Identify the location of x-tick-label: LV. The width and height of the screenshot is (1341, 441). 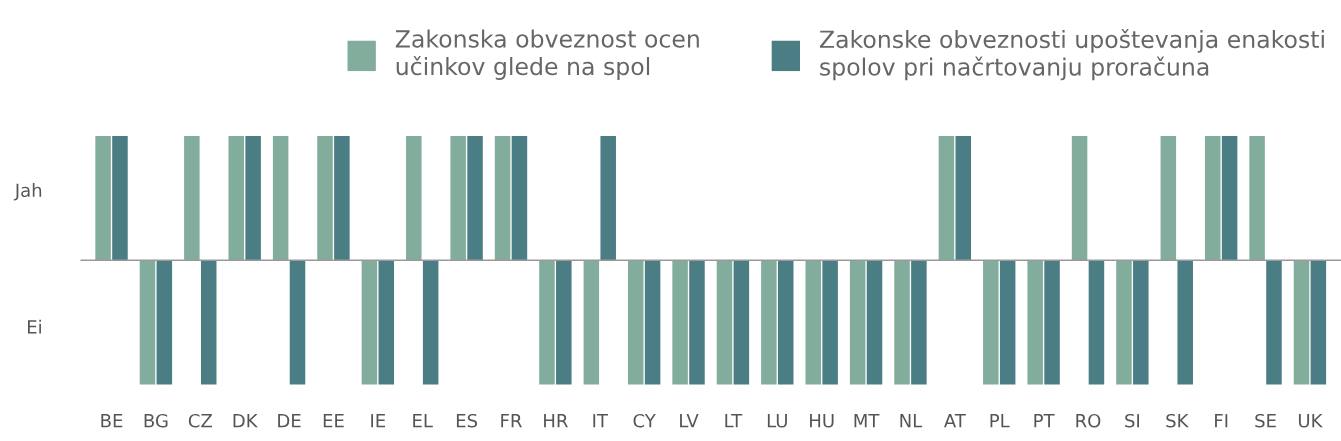
(689, 421).